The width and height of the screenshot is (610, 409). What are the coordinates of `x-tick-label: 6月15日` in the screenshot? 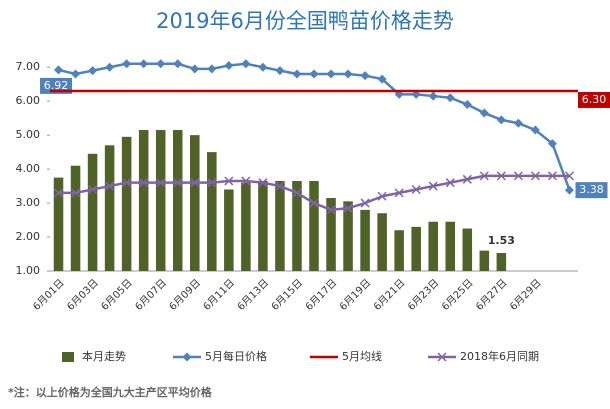 It's located at (287, 295).